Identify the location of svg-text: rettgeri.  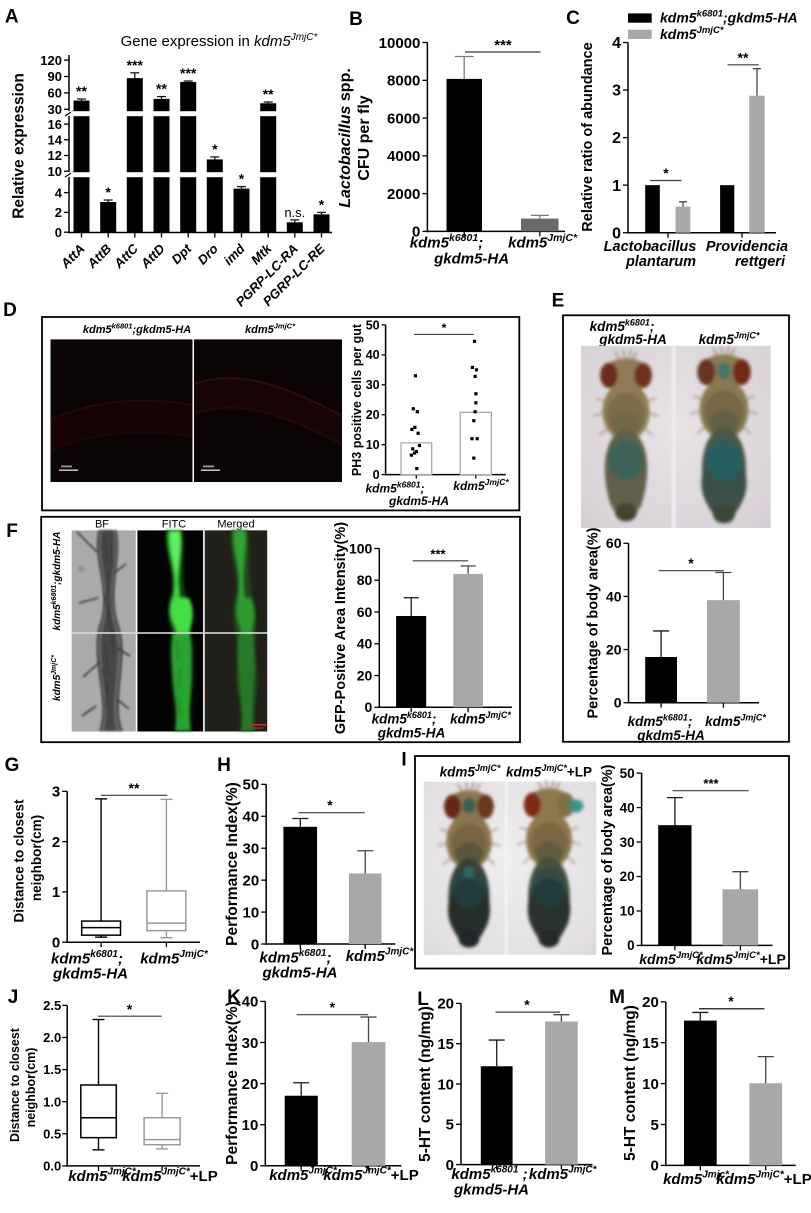
(760, 262).